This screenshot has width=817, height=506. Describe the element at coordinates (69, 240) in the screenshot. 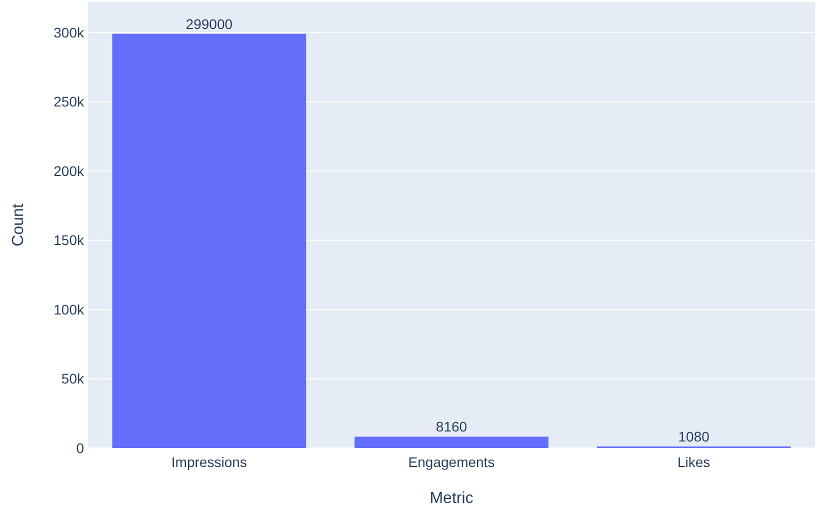

I see `y-tick-label: 150k` at that location.